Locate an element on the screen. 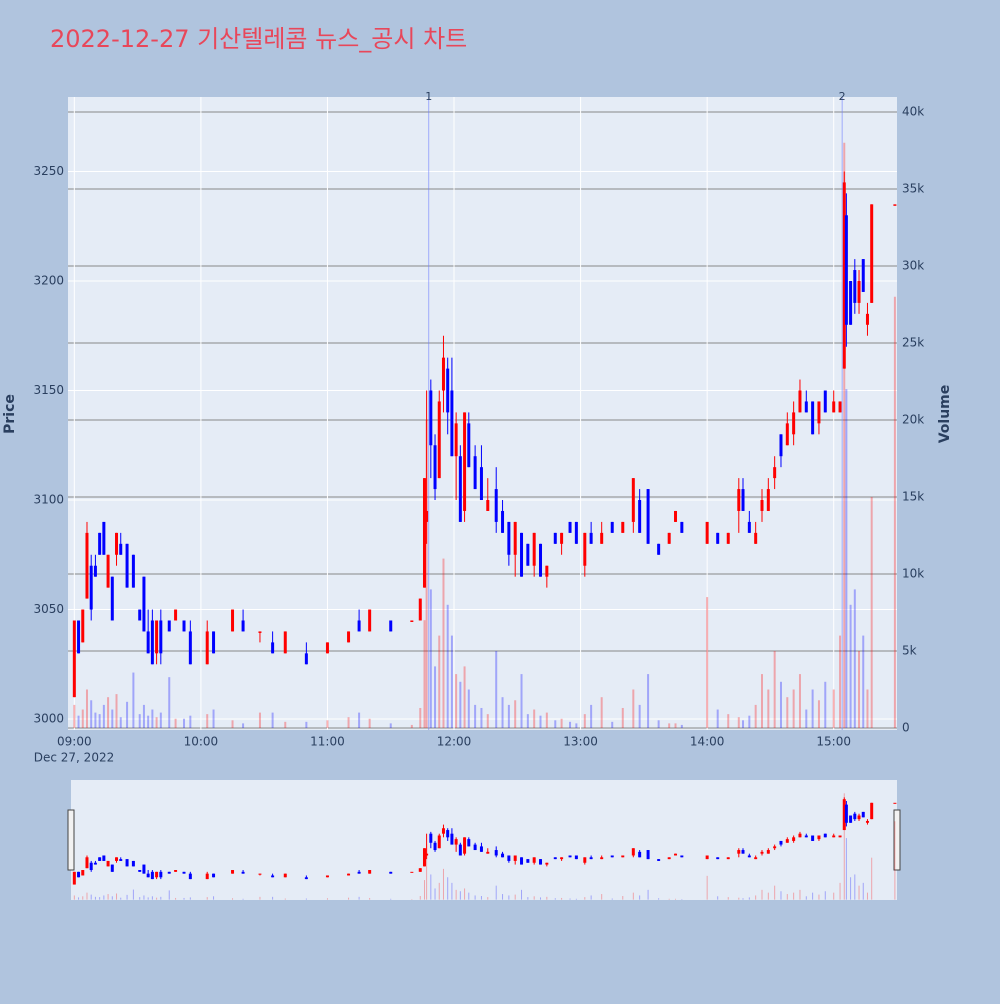 The image size is (1000, 1004). range-slider is located at coordinates (484, 840).